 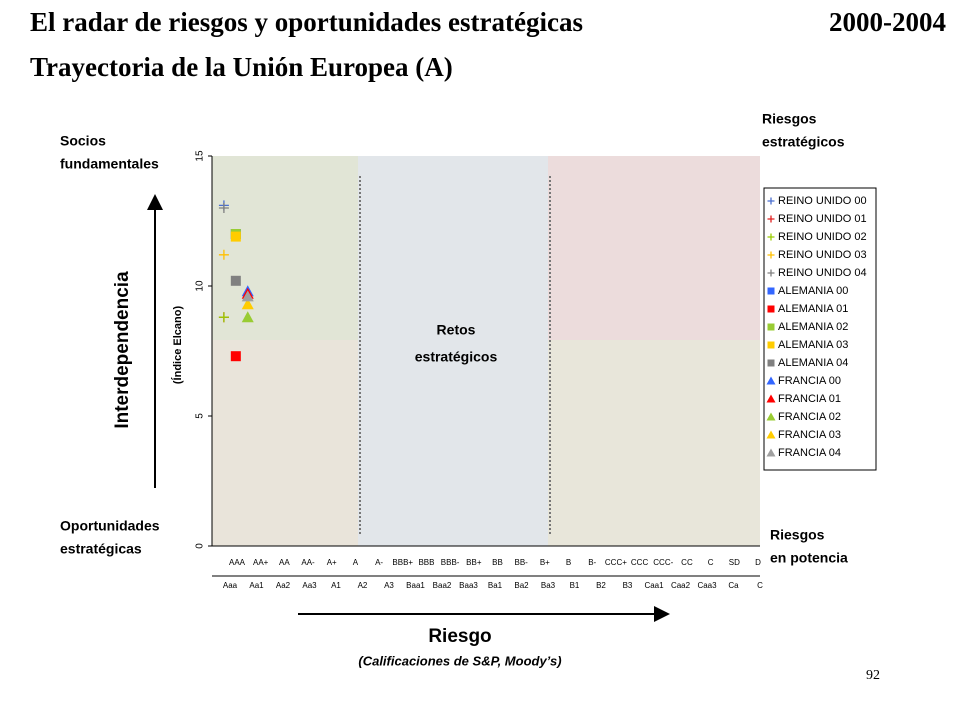 I want to click on x-tick-label: AAA, so click(x=237, y=562).